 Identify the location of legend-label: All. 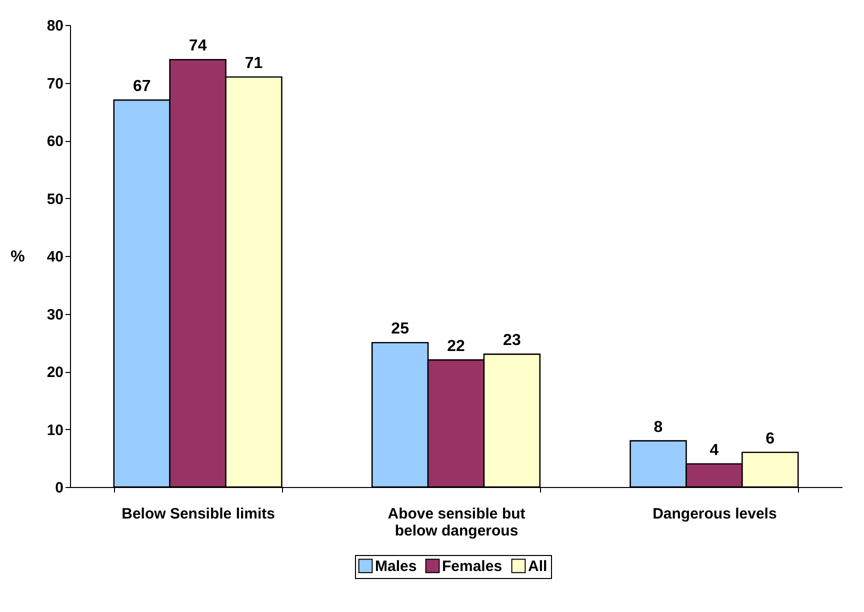
(538, 566).